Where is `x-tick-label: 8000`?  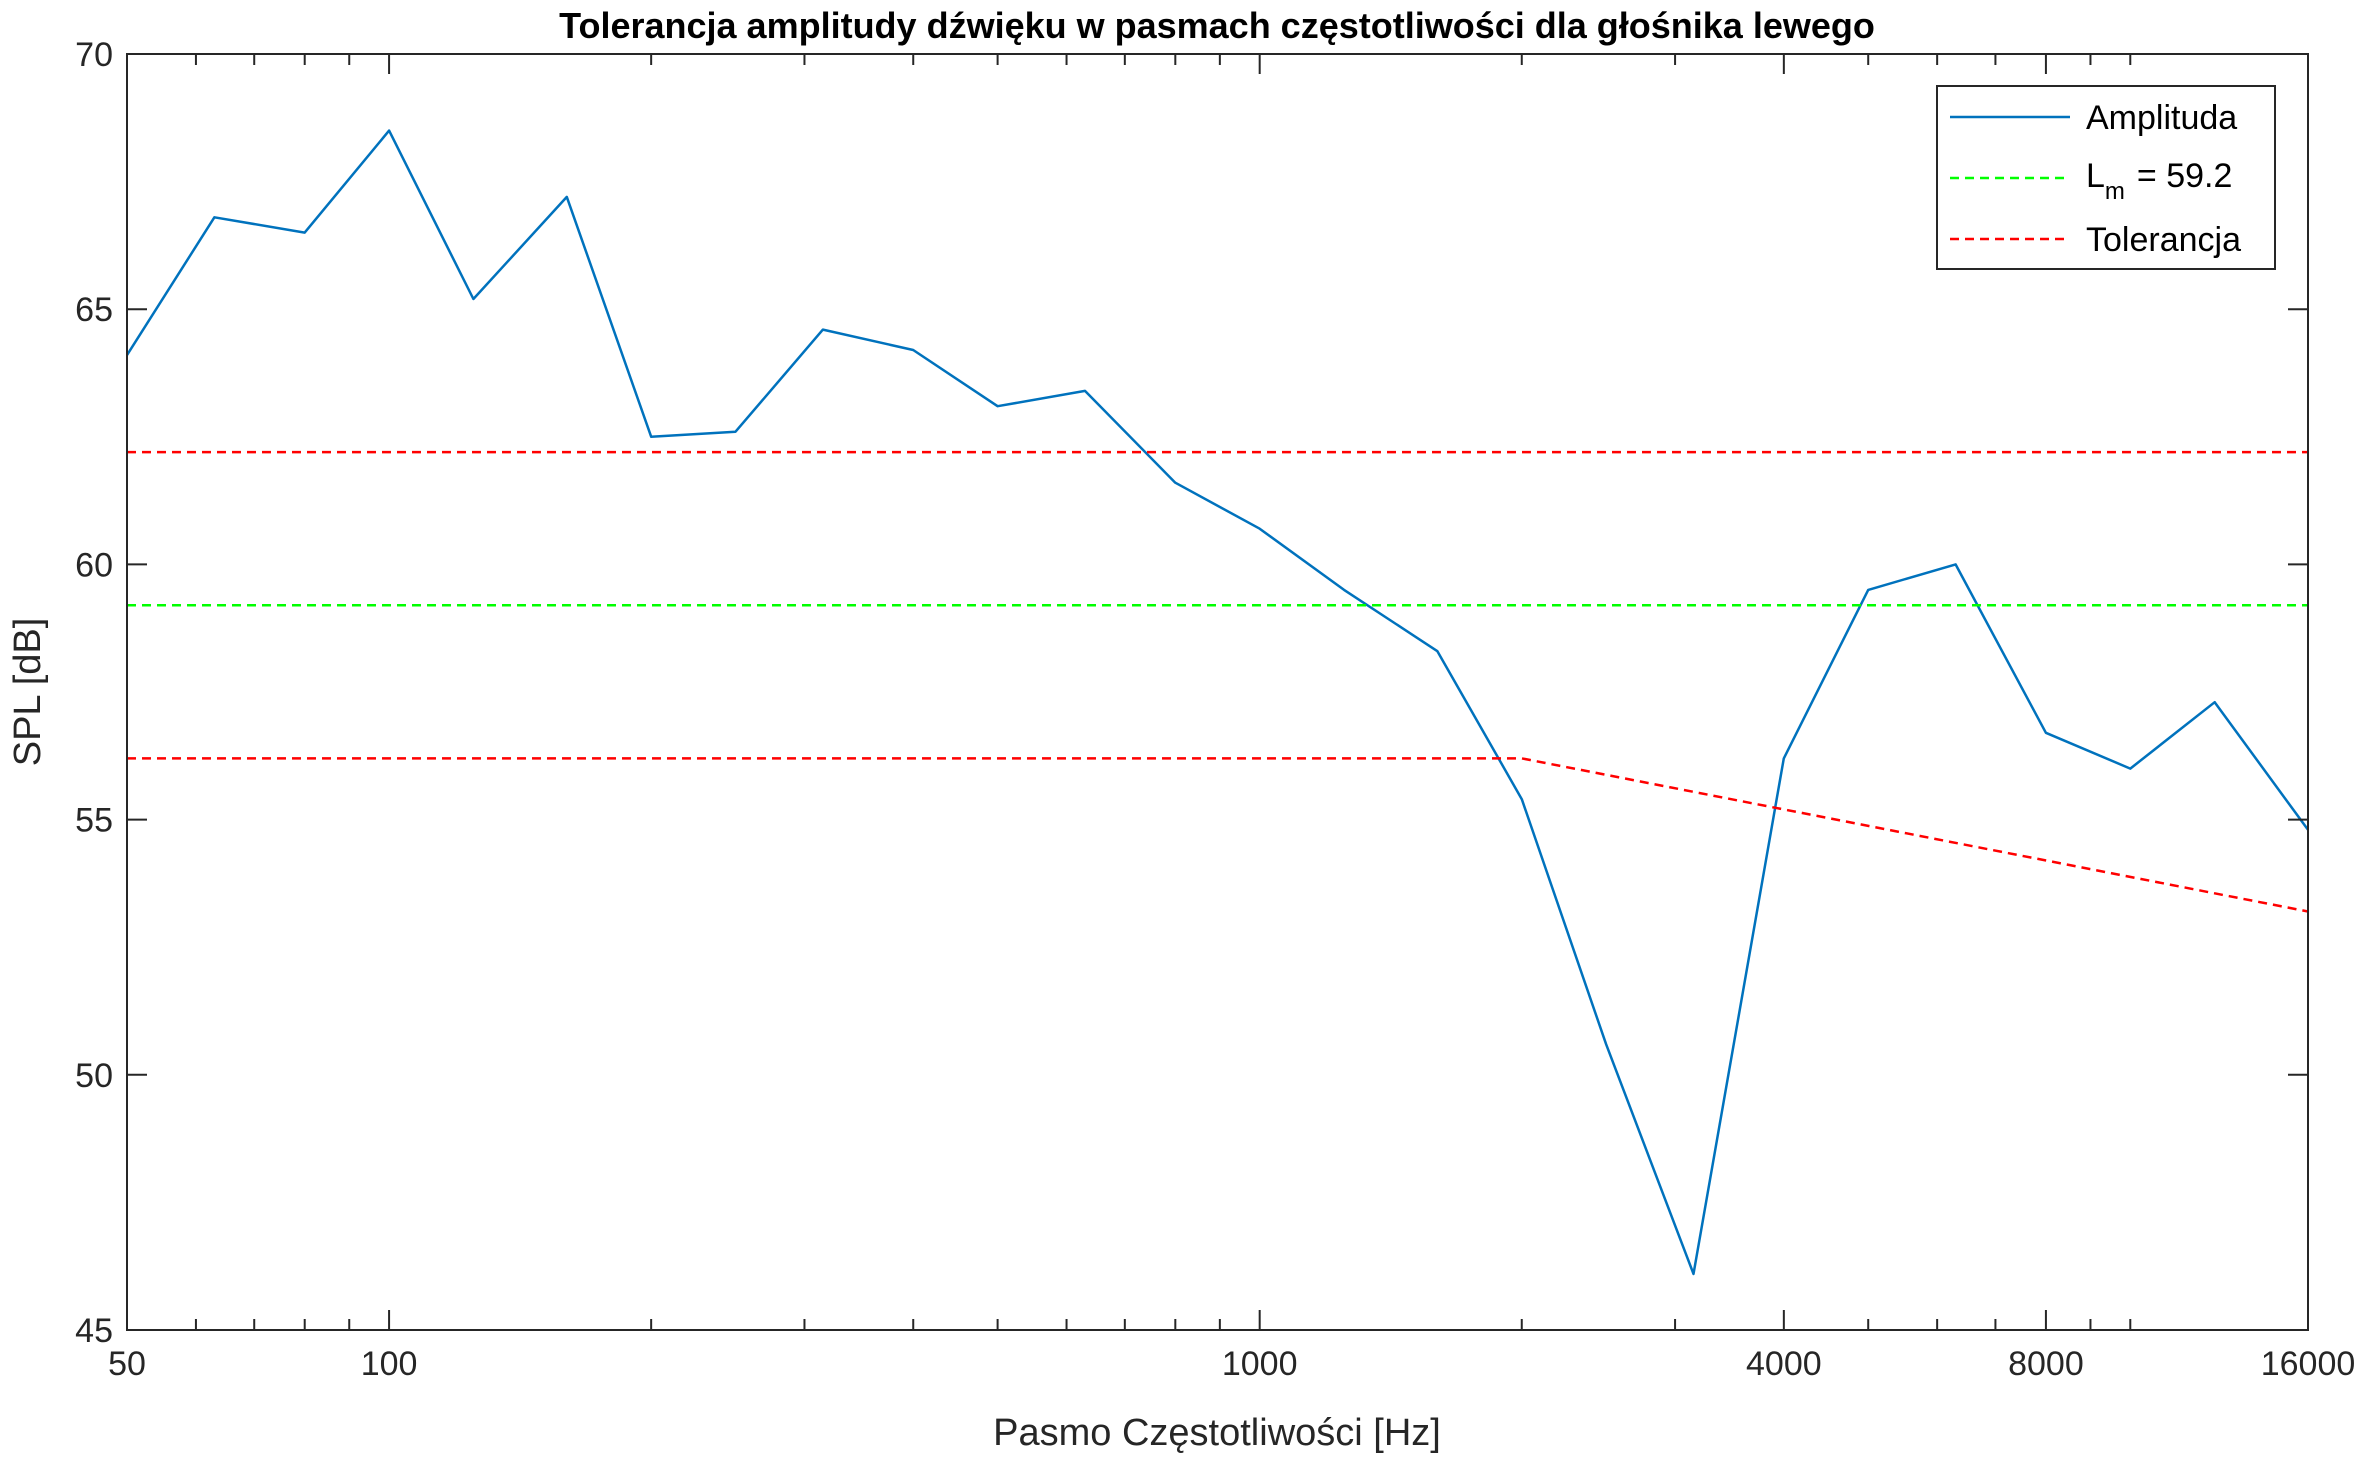
x-tick-label: 8000 is located at coordinates (2046, 1364).